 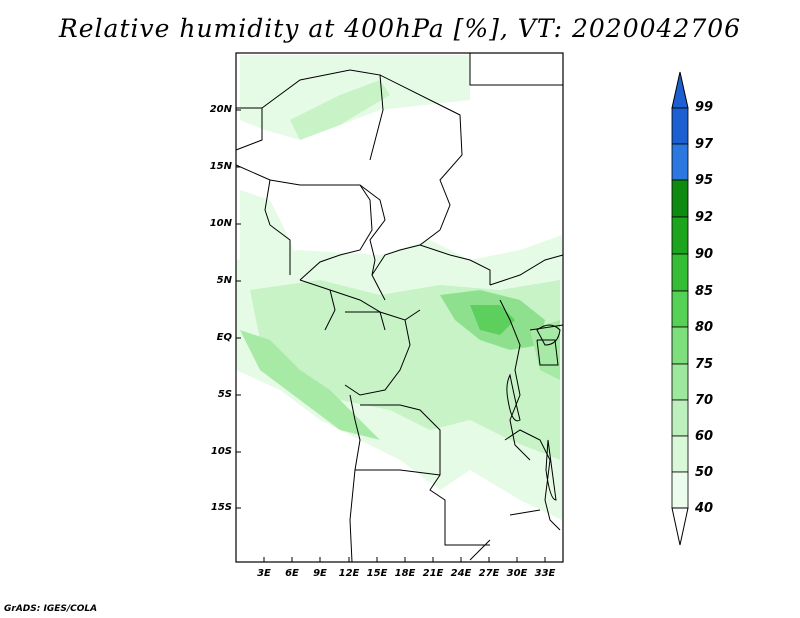 I want to click on lon-label: 6E, so click(x=292, y=573).